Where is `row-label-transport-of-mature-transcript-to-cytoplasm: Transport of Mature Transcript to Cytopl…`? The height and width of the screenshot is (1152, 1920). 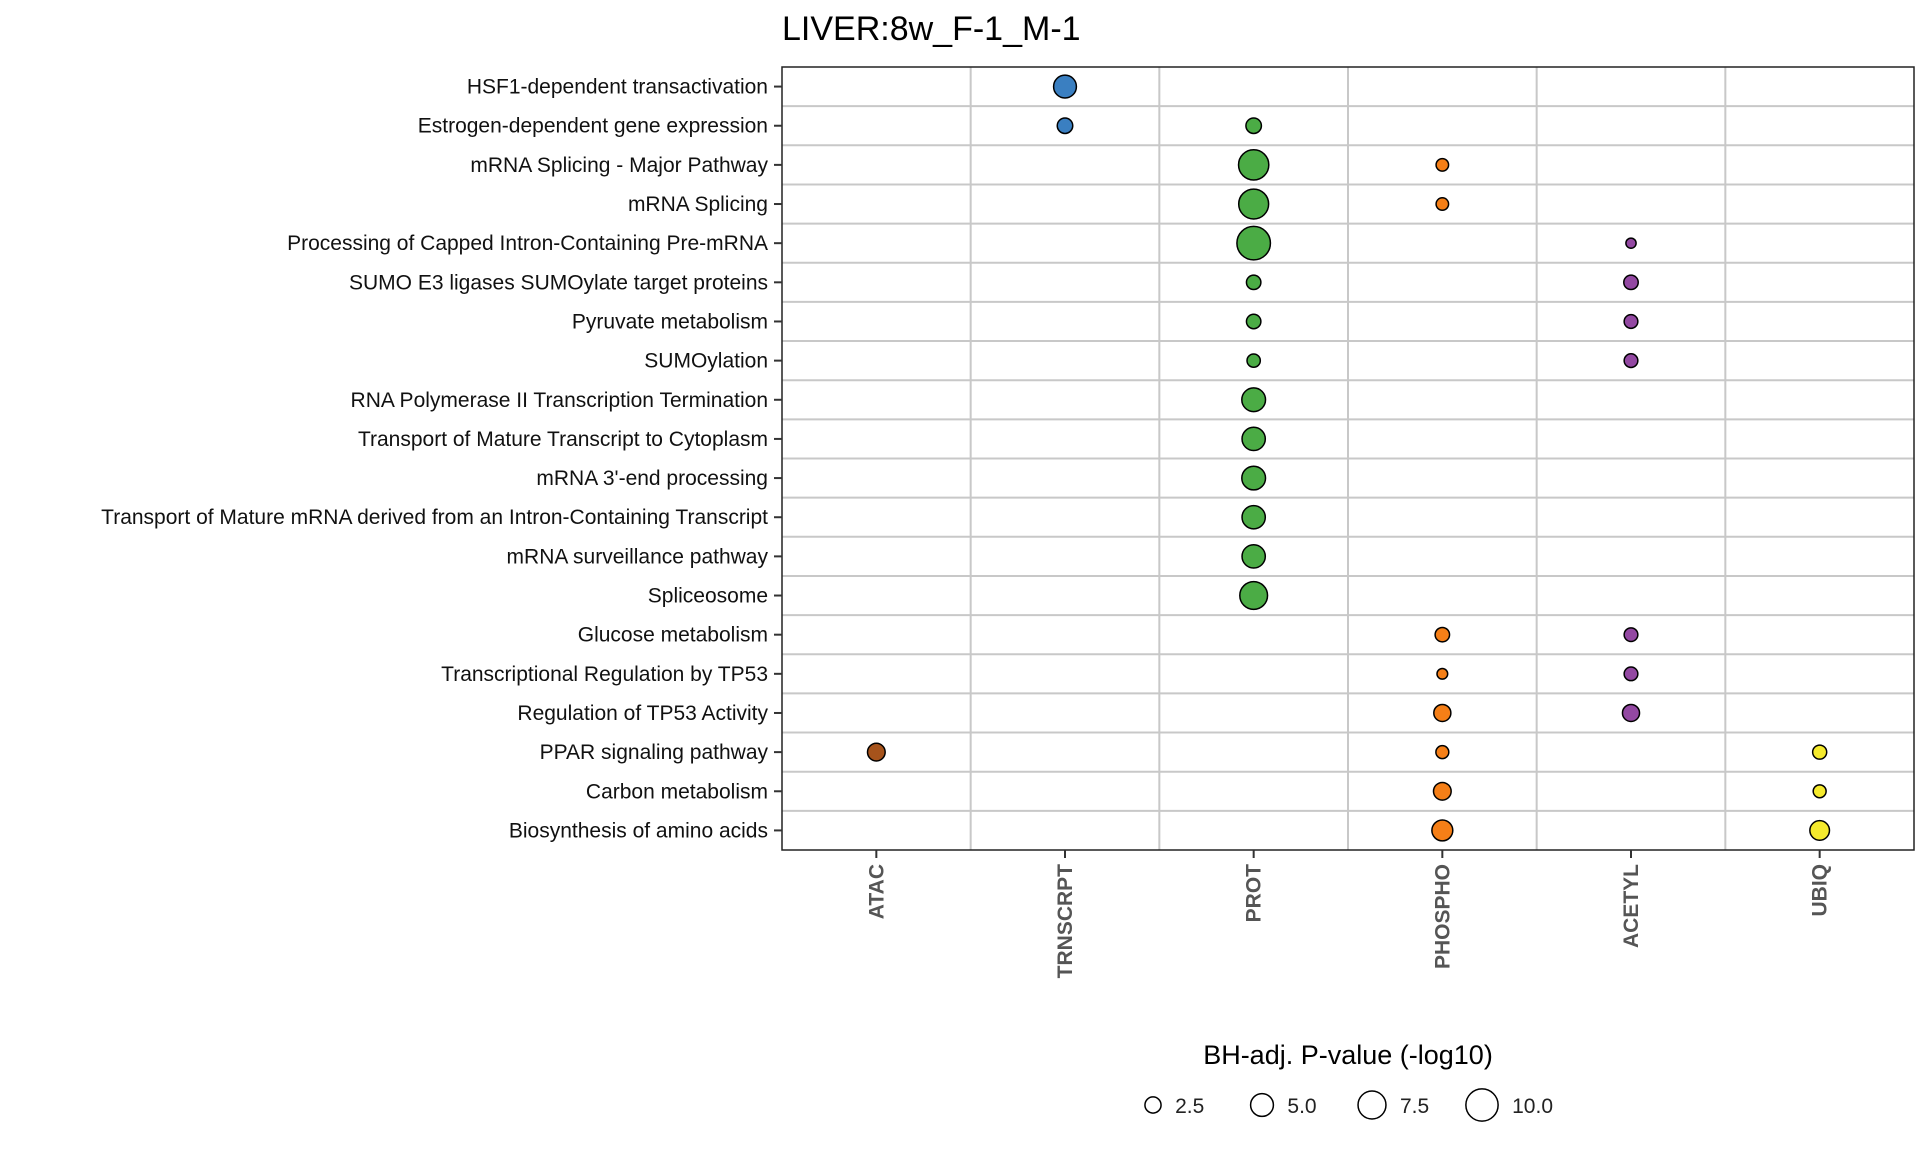 row-label-transport-of-mature-transcript-to-cytoplasm: Transport of Mature Transcript to Cytopl… is located at coordinates (563, 439).